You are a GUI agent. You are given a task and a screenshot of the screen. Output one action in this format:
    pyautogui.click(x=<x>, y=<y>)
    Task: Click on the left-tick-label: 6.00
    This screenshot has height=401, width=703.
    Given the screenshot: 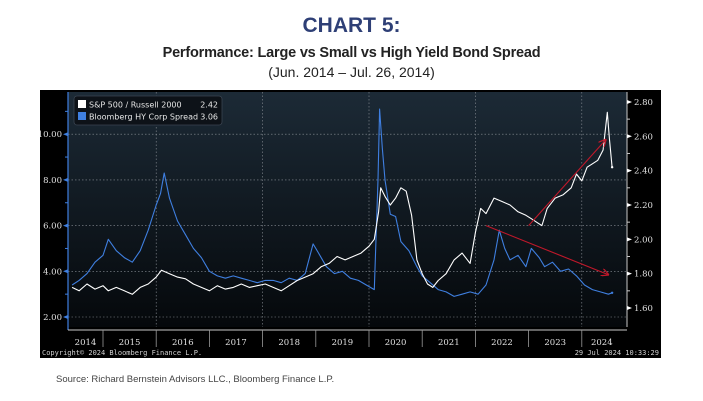 What is the action you would take?
    pyautogui.click(x=52, y=227)
    